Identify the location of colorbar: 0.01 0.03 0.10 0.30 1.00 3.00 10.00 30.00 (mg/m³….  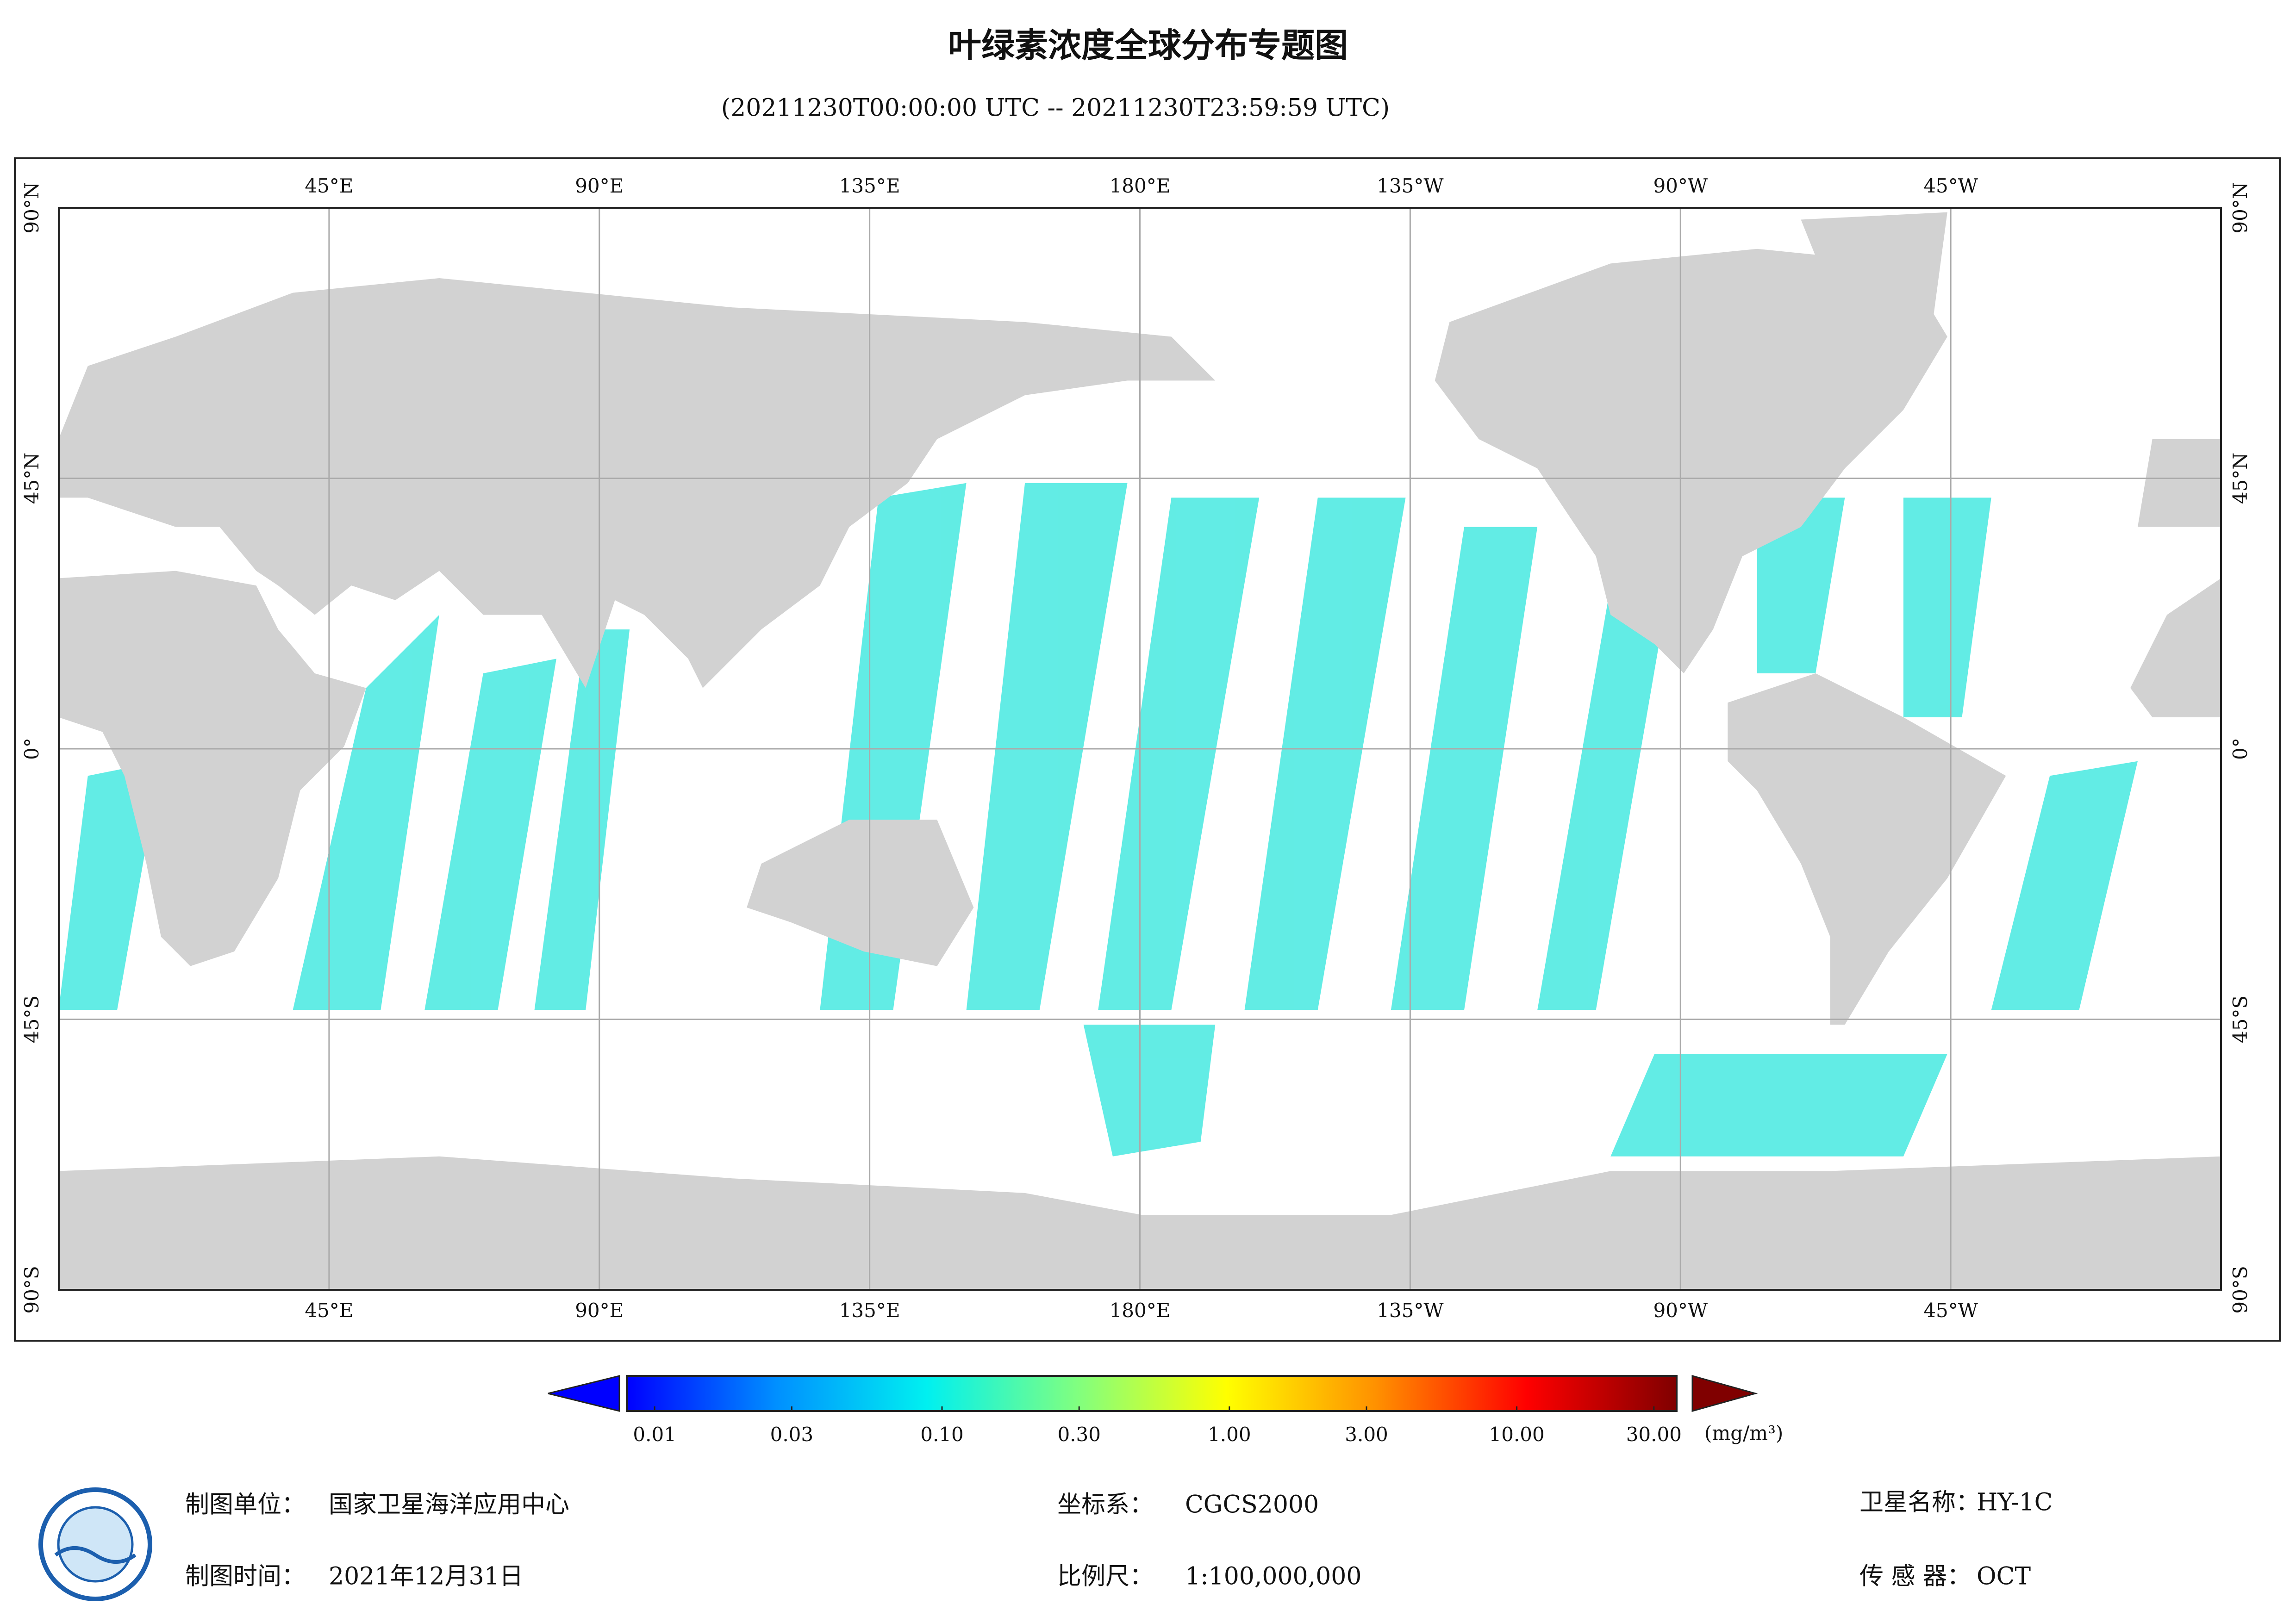
(1165, 1410).